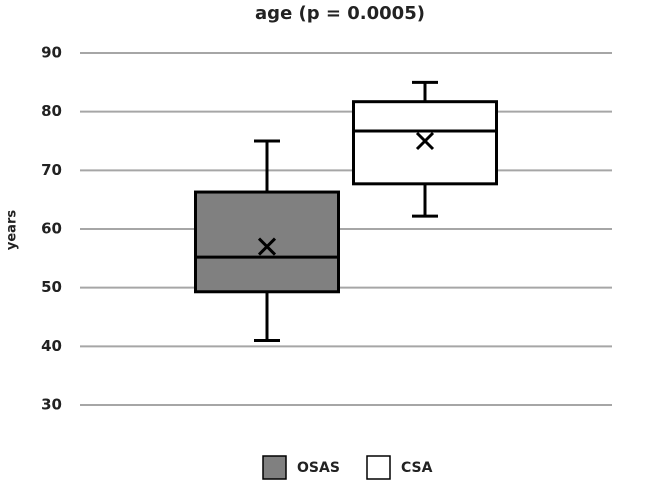  What do you see at coordinates (51, 170) in the screenshot?
I see `y-tick-label: 70` at bounding box center [51, 170].